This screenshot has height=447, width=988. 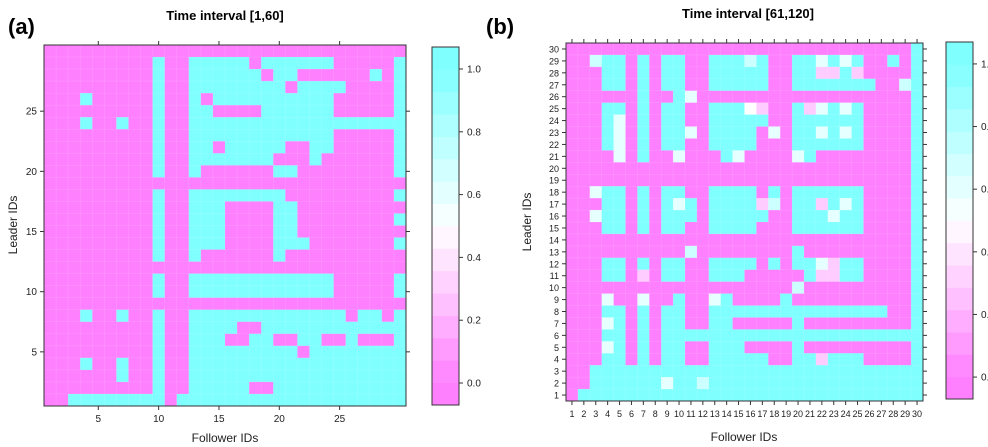 I want to click on y-tick-label: 3, so click(x=556, y=372).